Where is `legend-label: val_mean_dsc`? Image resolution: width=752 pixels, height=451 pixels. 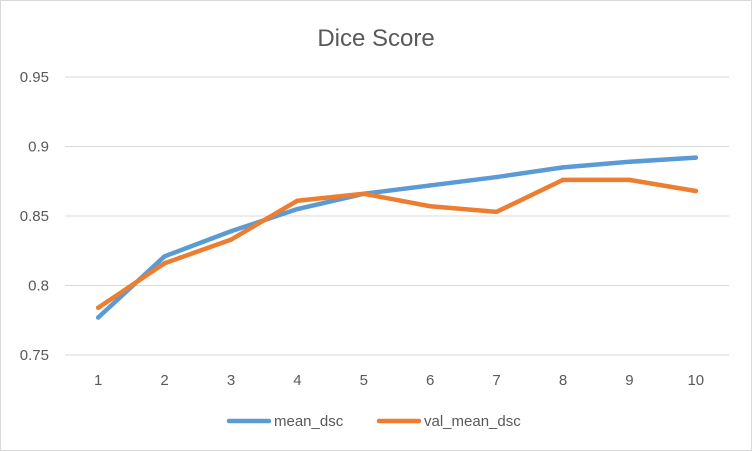 legend-label: val_mean_dsc is located at coordinates (472, 421).